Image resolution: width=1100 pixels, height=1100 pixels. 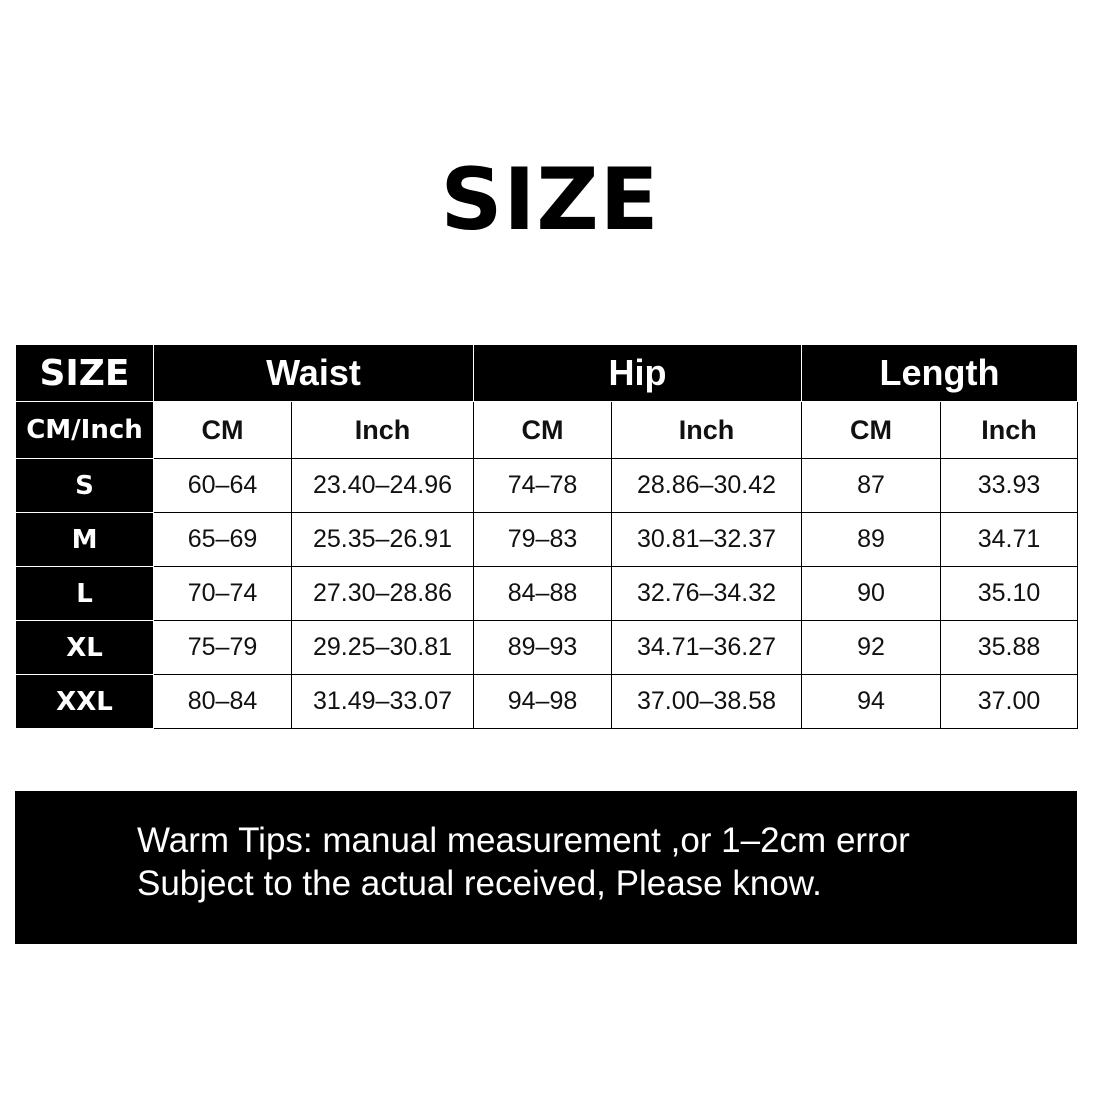 What do you see at coordinates (222, 539) in the screenshot?
I see `table-cell: 65–69` at bounding box center [222, 539].